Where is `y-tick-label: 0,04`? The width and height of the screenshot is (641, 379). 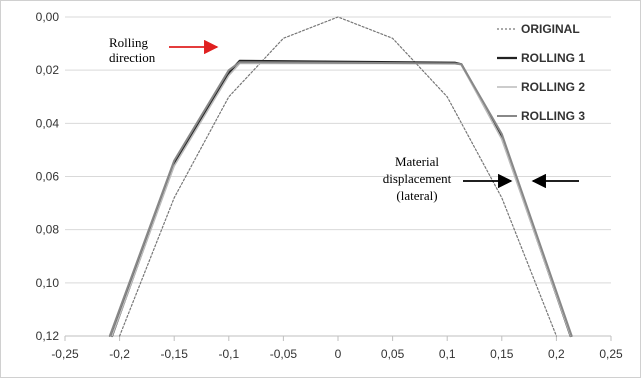 y-tick-label: 0,04 is located at coordinates (48, 123).